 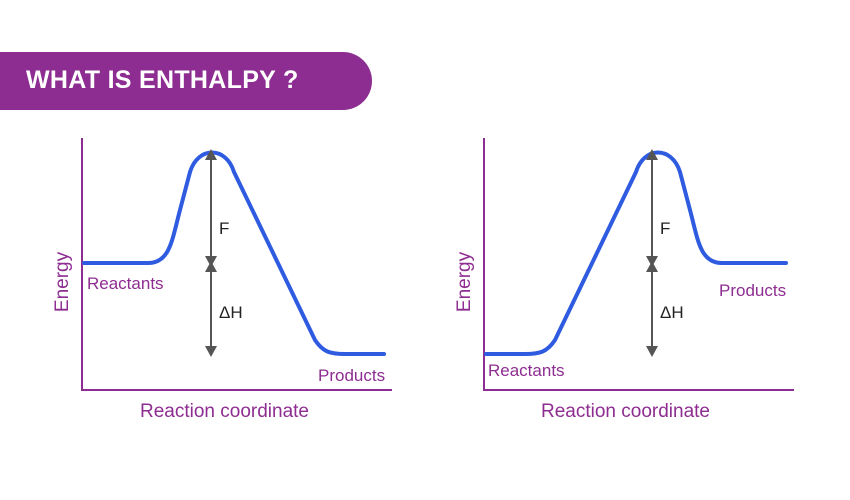 I want to click on right-activation-label: F, so click(x=665, y=228).